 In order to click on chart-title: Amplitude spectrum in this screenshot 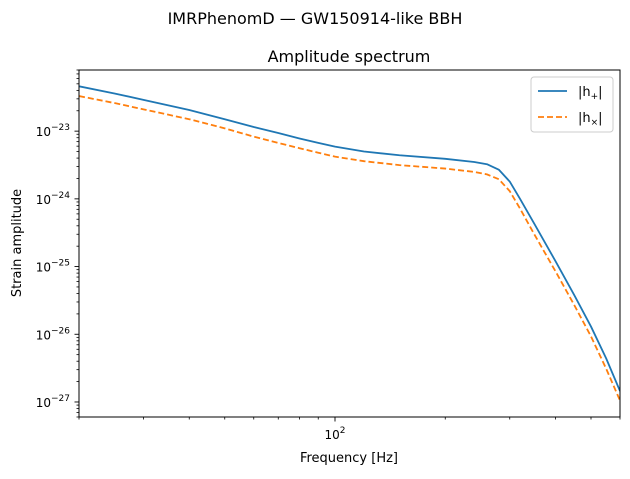, I will do `click(349, 56)`.